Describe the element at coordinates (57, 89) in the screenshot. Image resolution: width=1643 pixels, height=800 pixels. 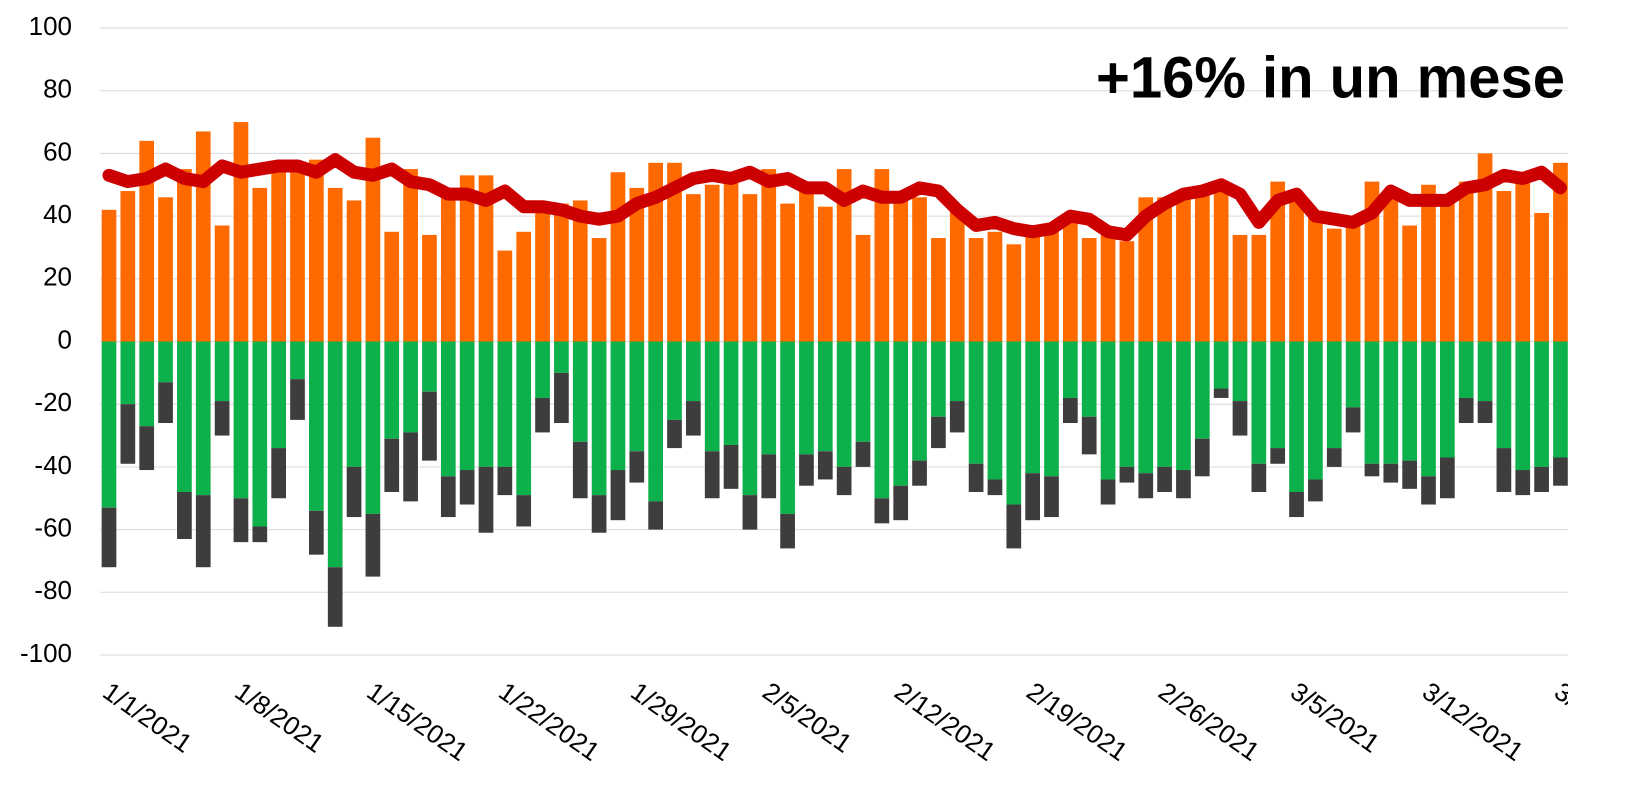
I see `y-tick-label: 80` at that location.